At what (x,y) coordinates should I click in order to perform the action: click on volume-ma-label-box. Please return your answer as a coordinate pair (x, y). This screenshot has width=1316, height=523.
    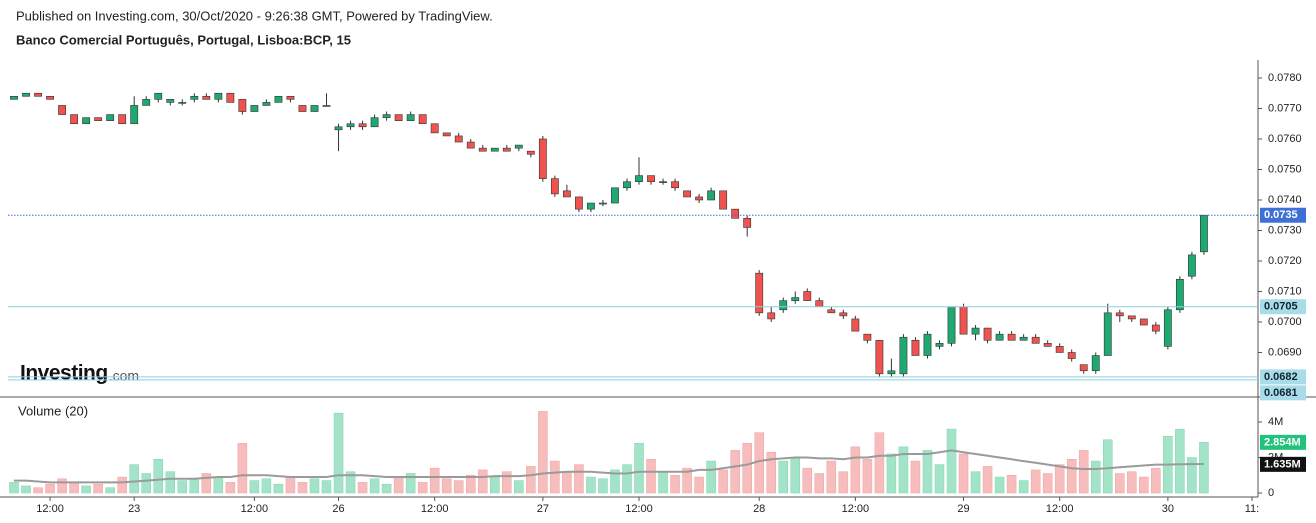
    Looking at the image, I should click on (1283, 464).